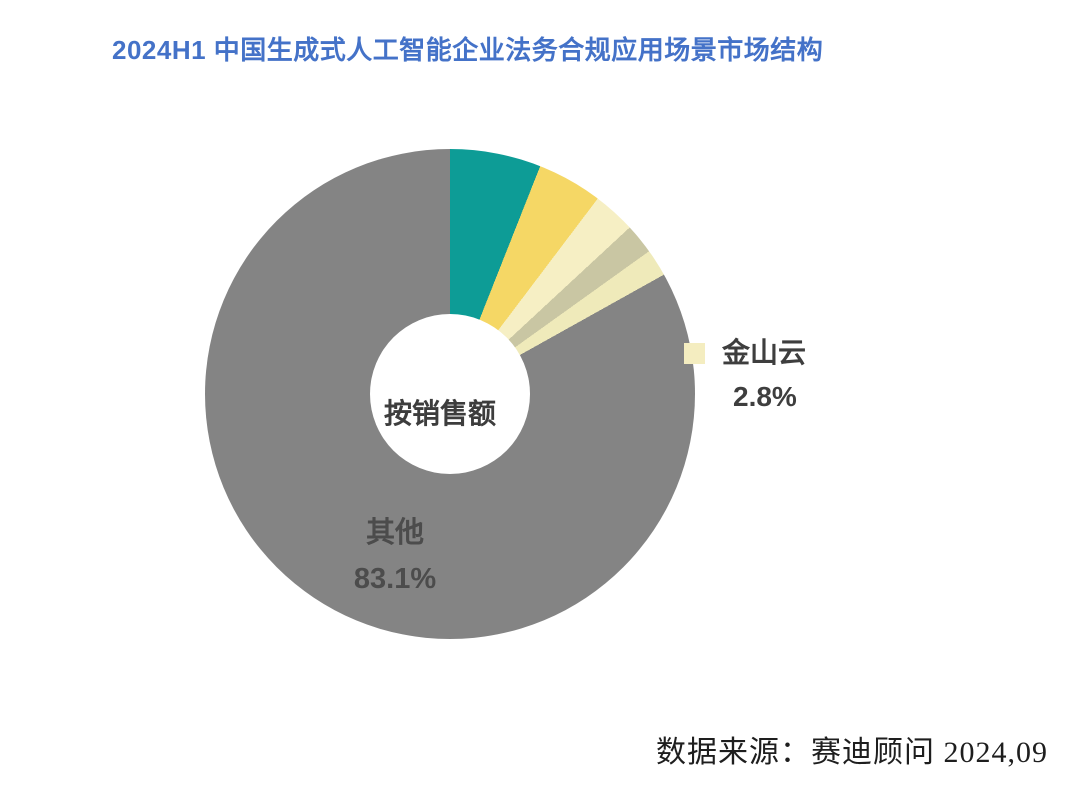  I want to click on data-source-note: 数据来源：赛迪顾问 2024,09, so click(852, 752).